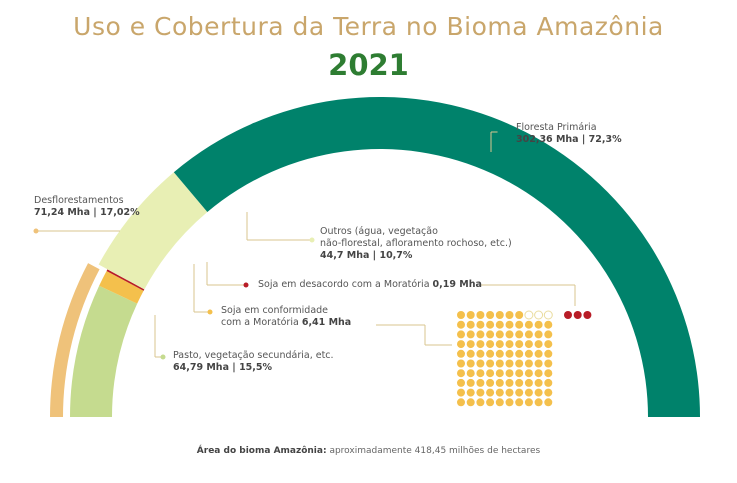 Image resolution: width=737 pixels, height=483 pixels. What do you see at coordinates (163, 357) in the screenshot?
I see `leader-dot-pasto` at bounding box center [163, 357].